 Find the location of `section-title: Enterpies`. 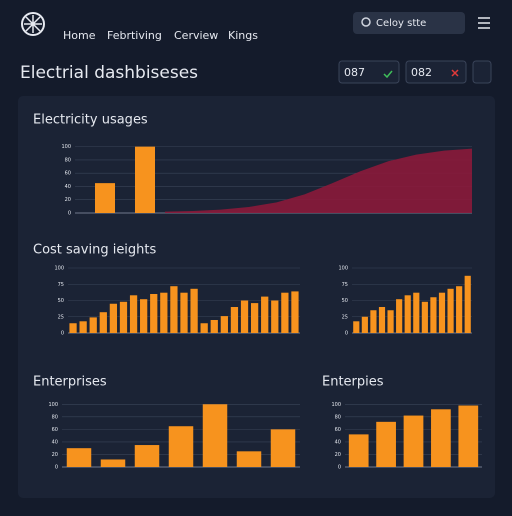

section-title: Enterpies is located at coordinates (353, 382).